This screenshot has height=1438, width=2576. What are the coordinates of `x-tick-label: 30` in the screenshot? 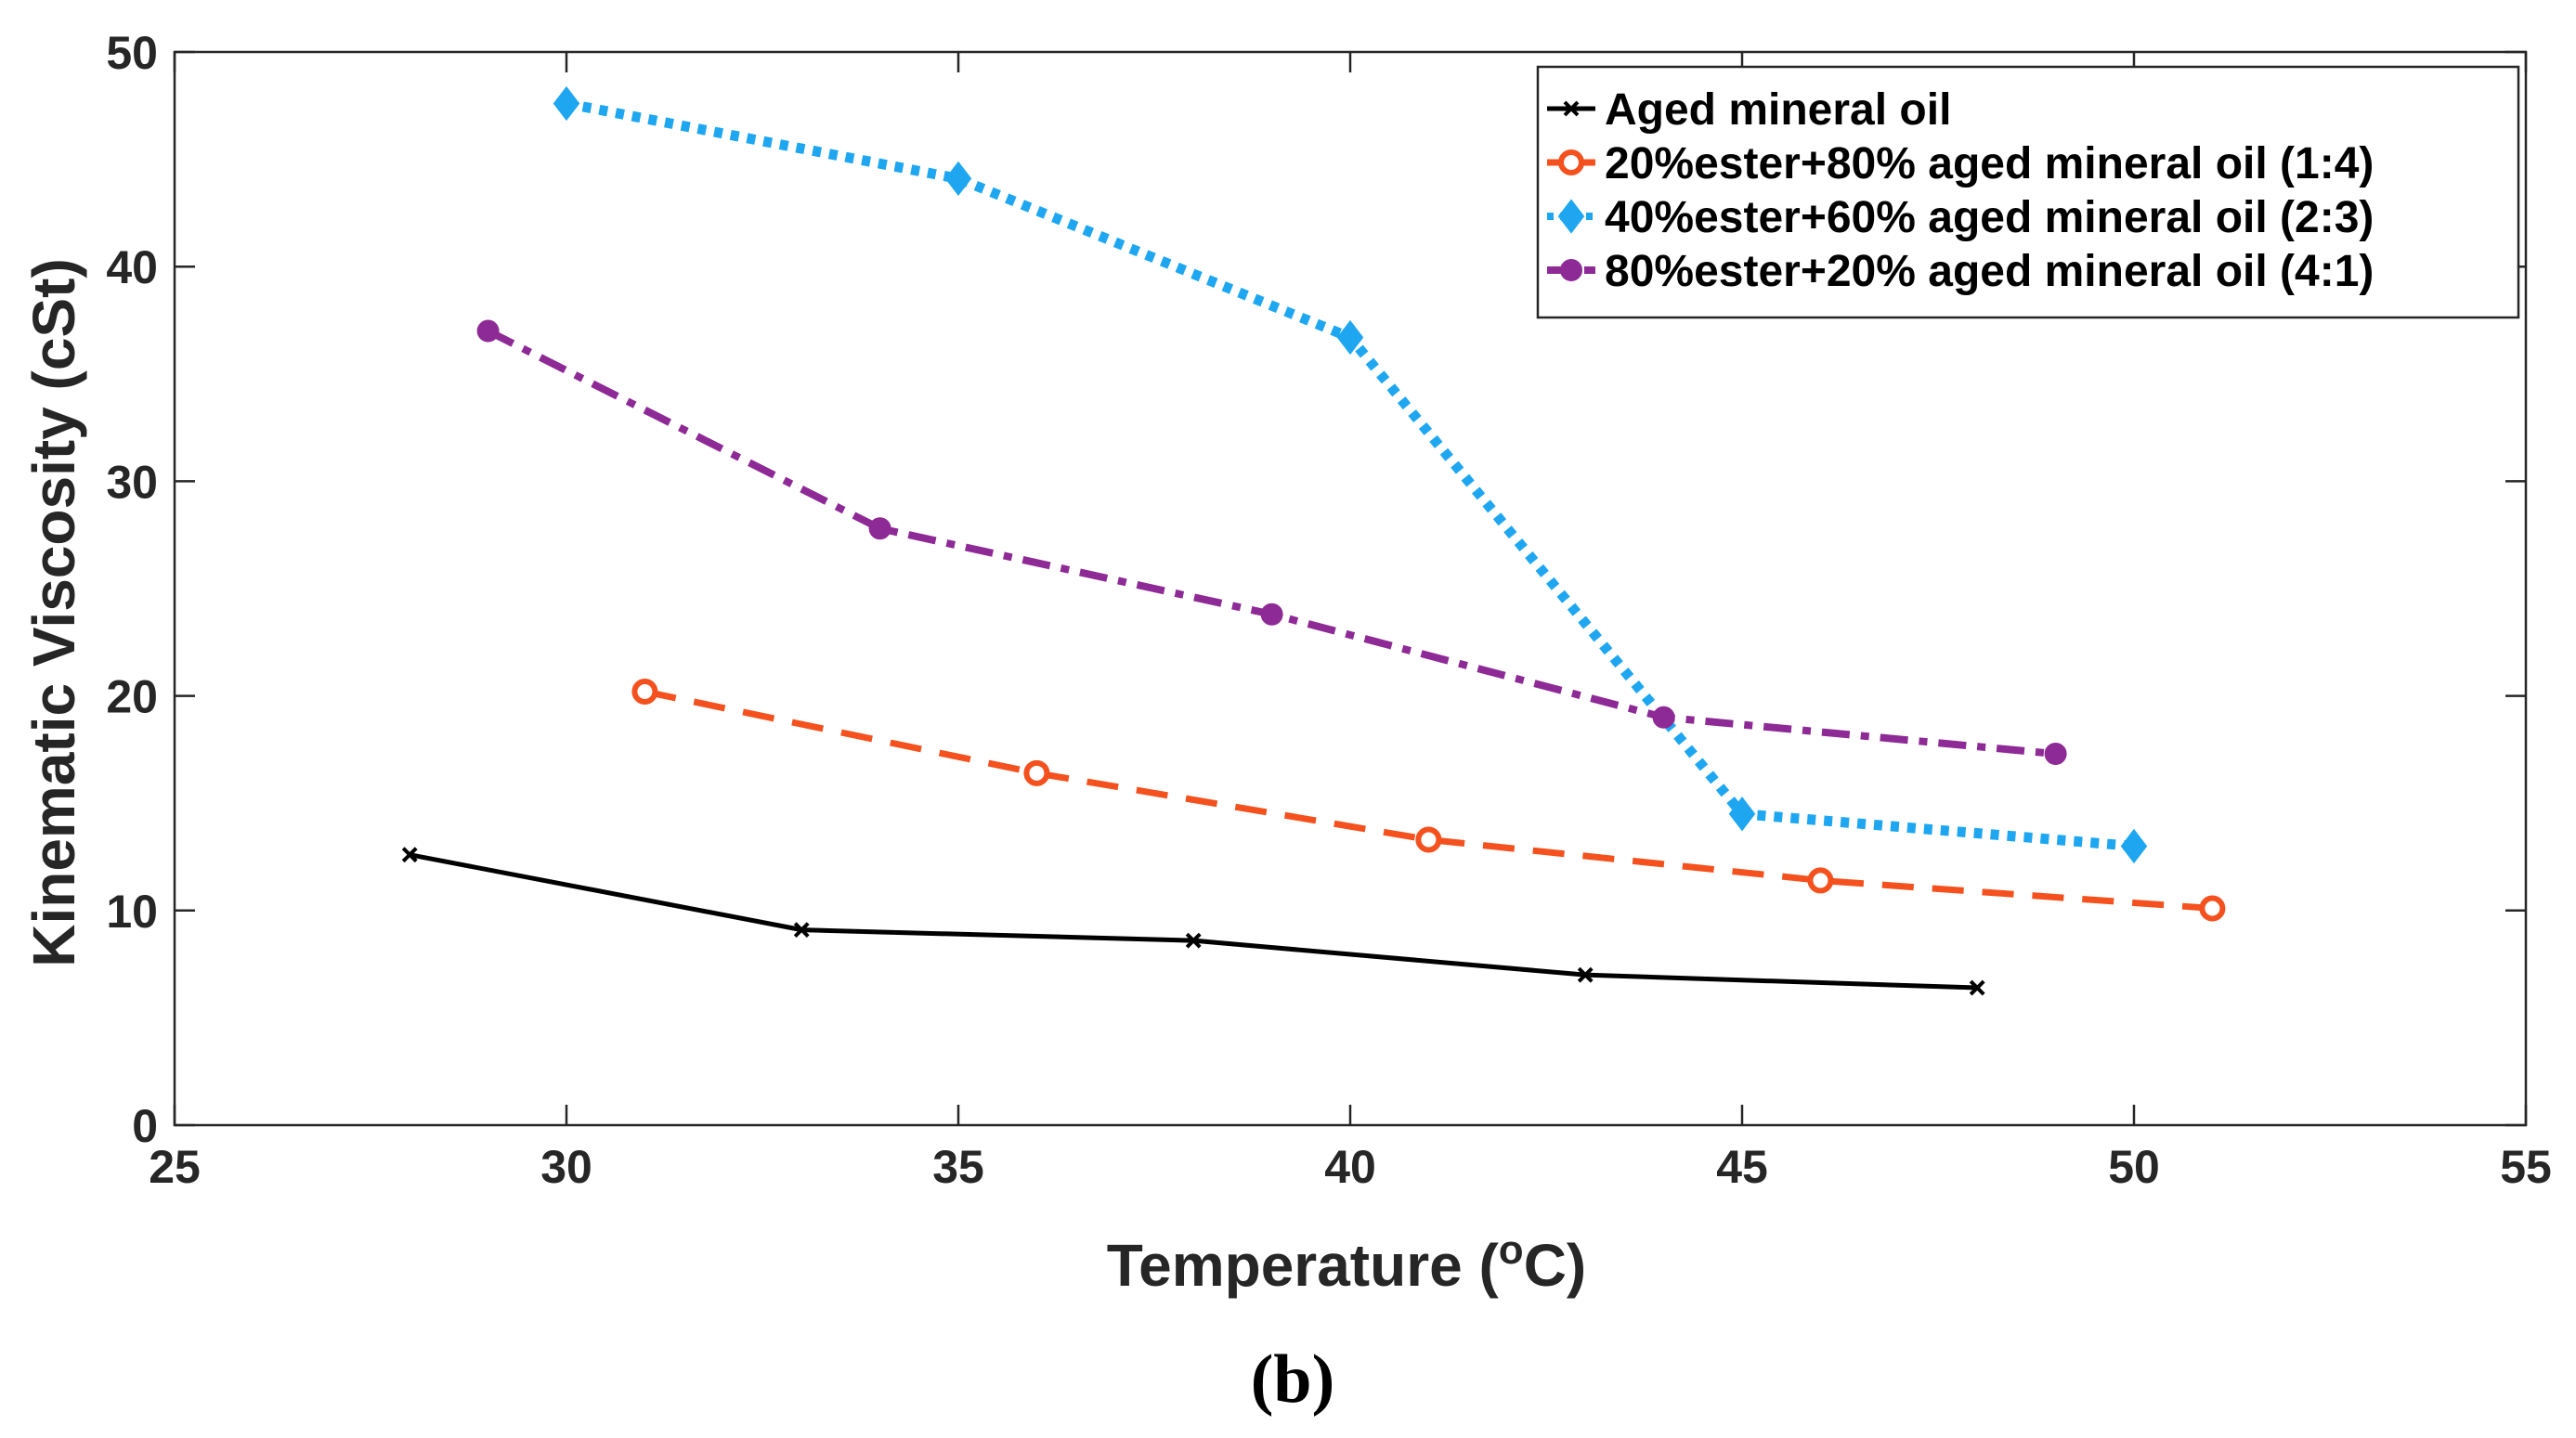 It's located at (566, 1167).